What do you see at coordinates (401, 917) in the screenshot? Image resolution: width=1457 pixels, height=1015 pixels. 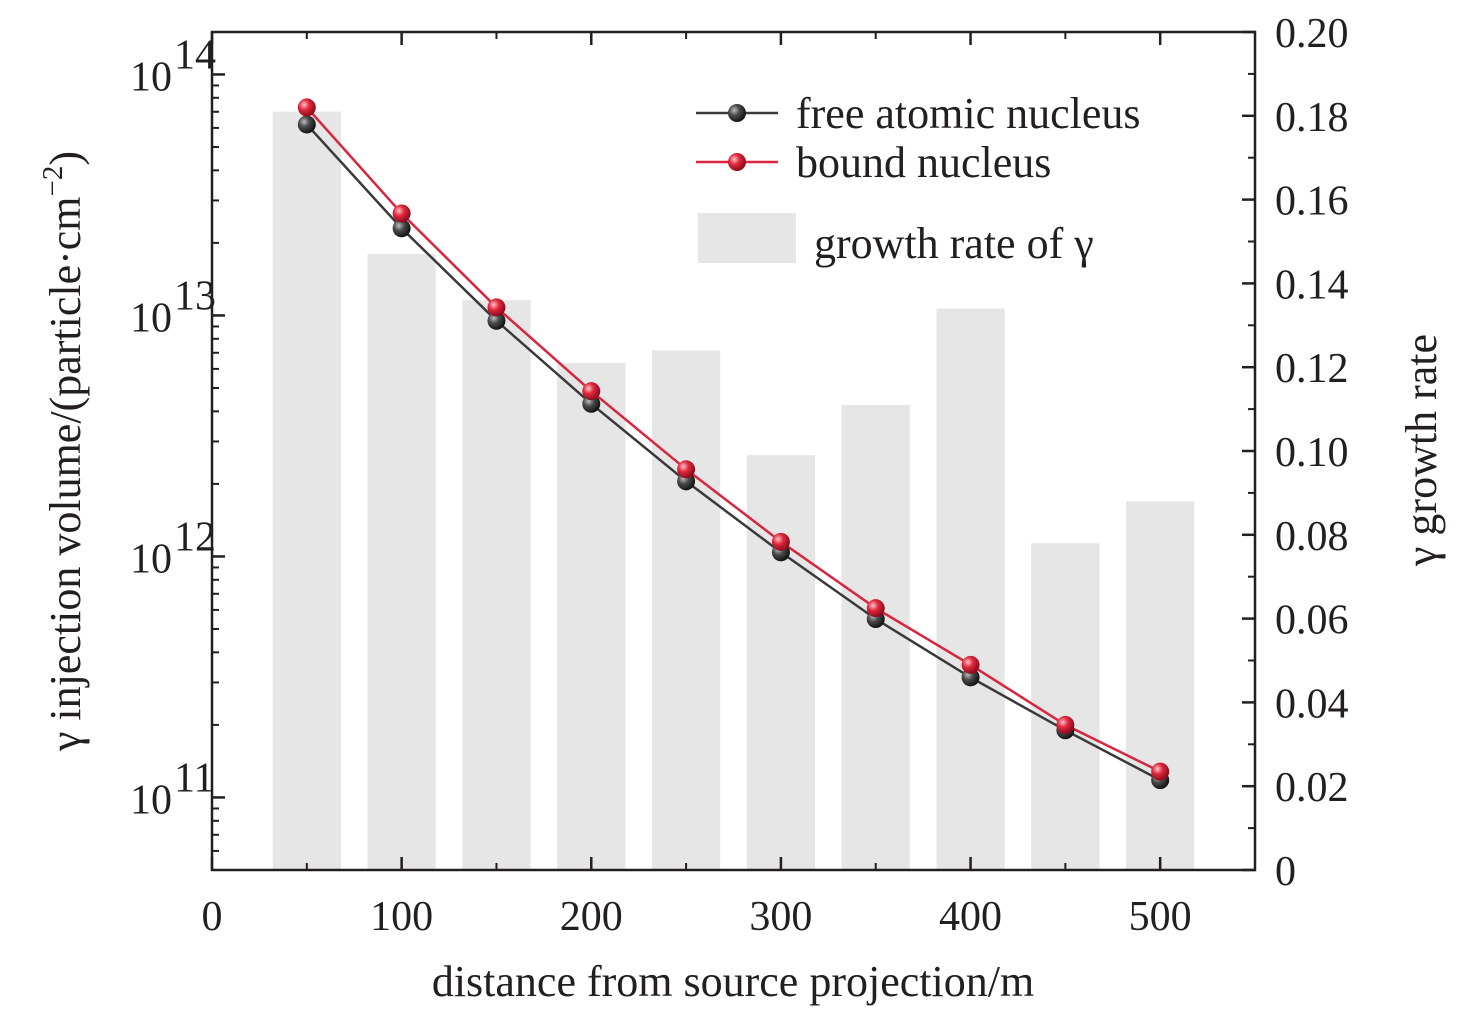 I see `x-tick-label: 100` at bounding box center [401, 917].